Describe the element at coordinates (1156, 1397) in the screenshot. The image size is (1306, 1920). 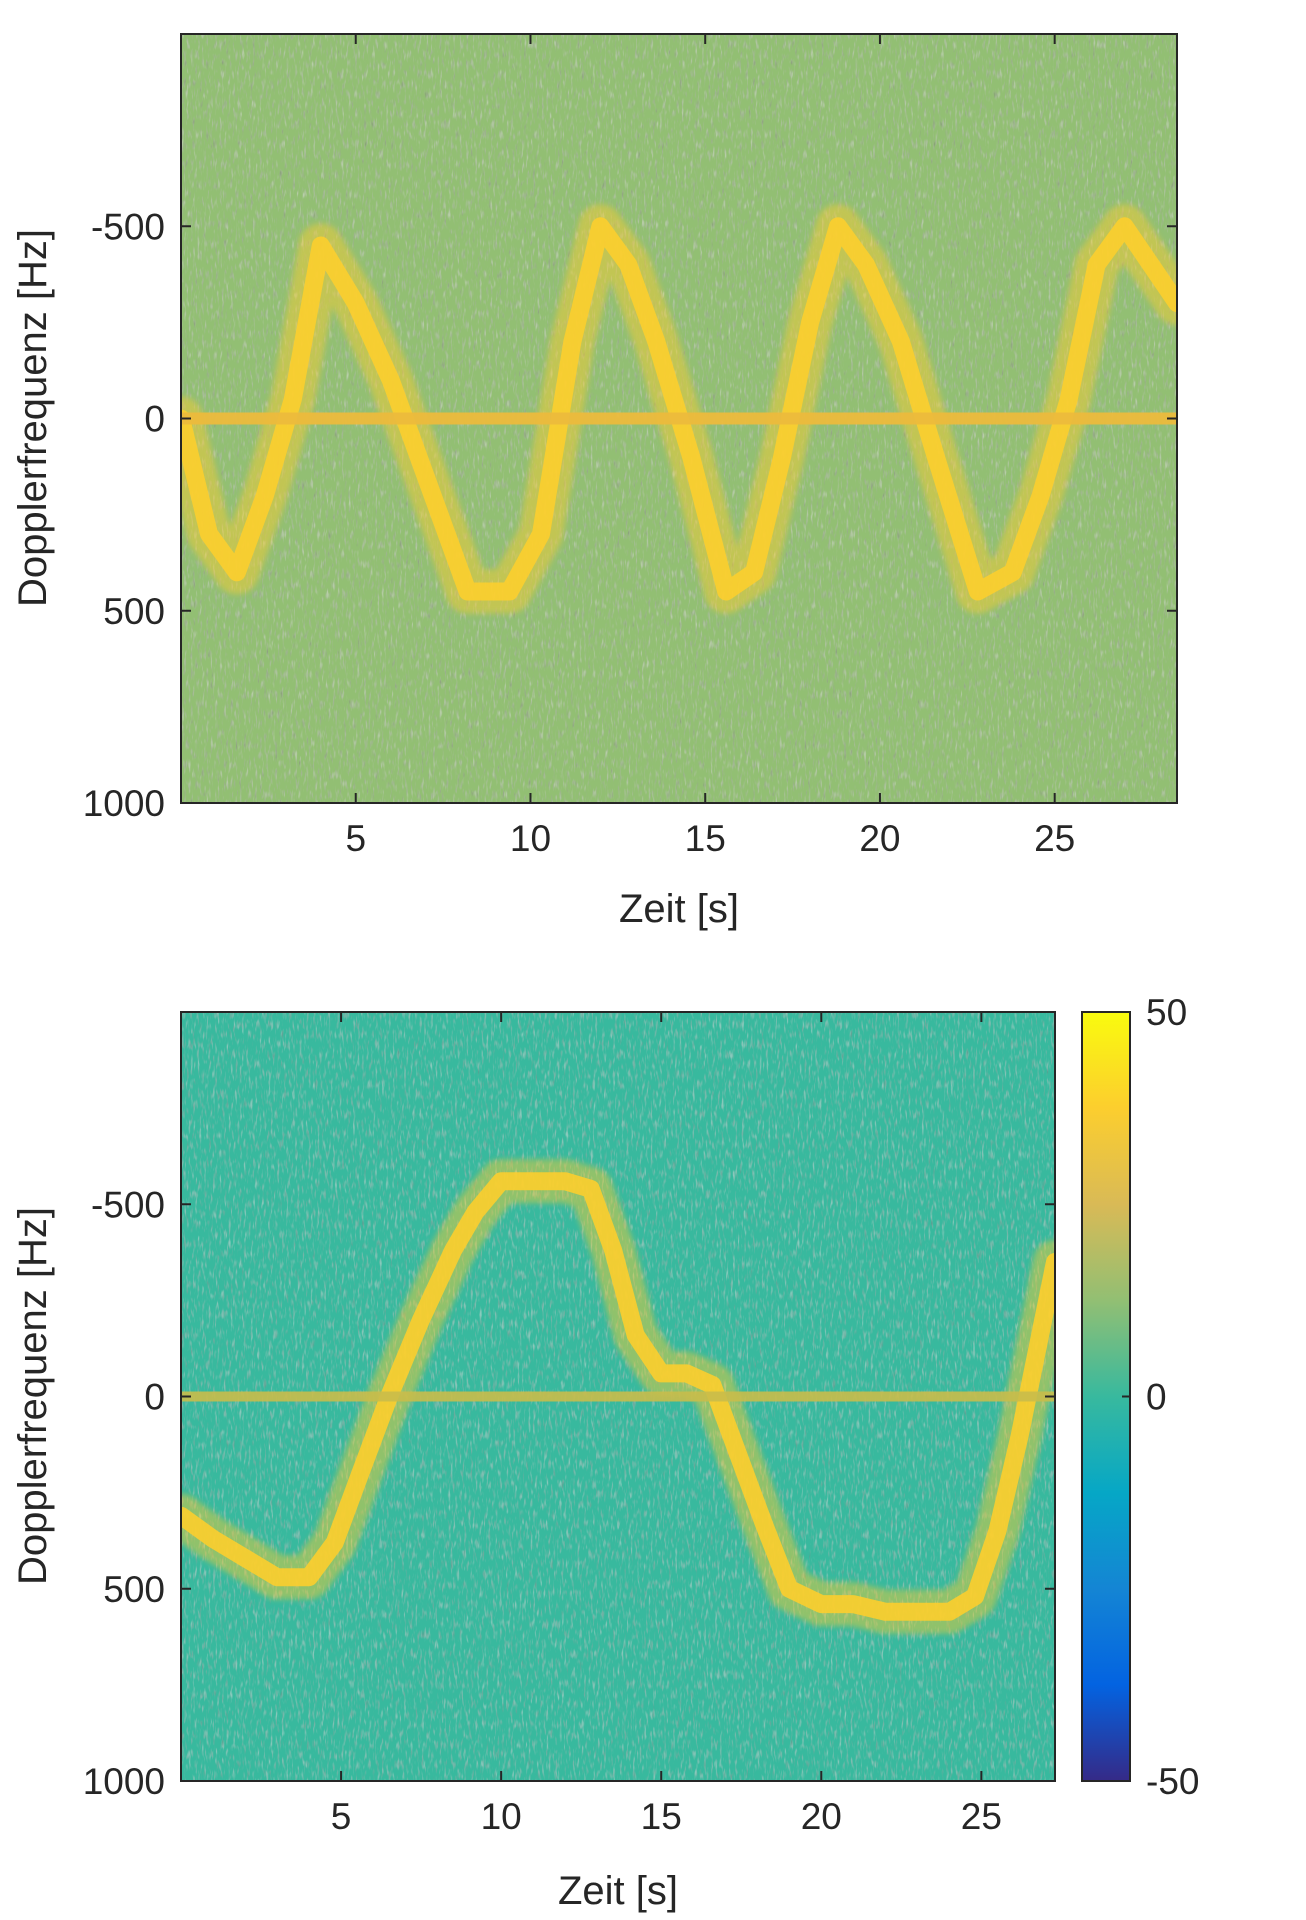
I see `colorbar-tick-label: 0` at that location.